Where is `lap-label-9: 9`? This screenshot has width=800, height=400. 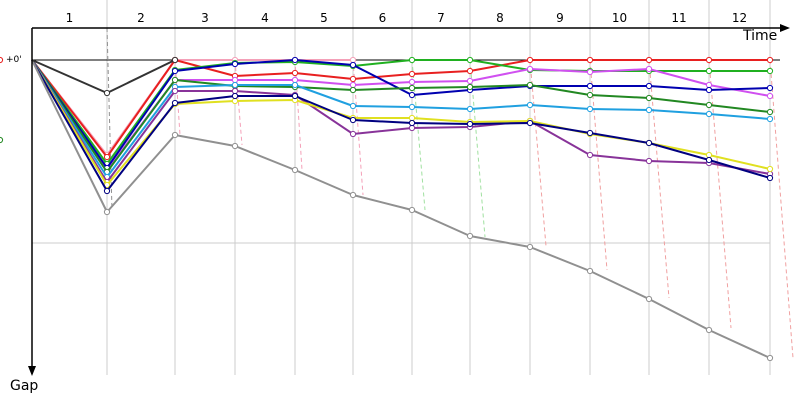 lap-label-9: 9 is located at coordinates (560, 18).